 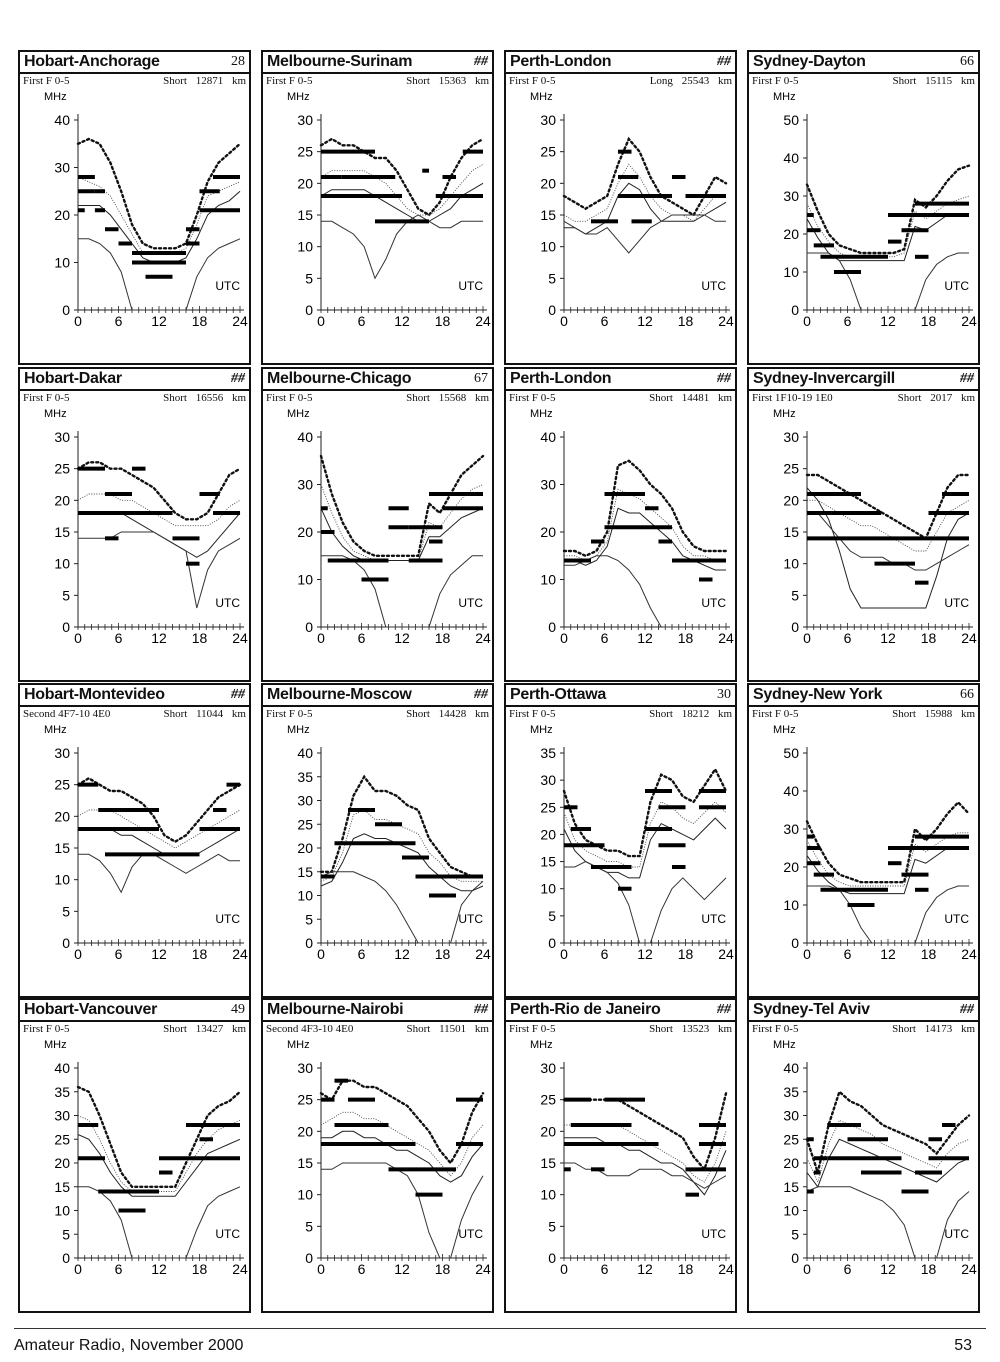 What do you see at coordinates (377, 714) in the screenshot?
I see `chart-subtitle: First F 0-5 Short 14428 km` at bounding box center [377, 714].